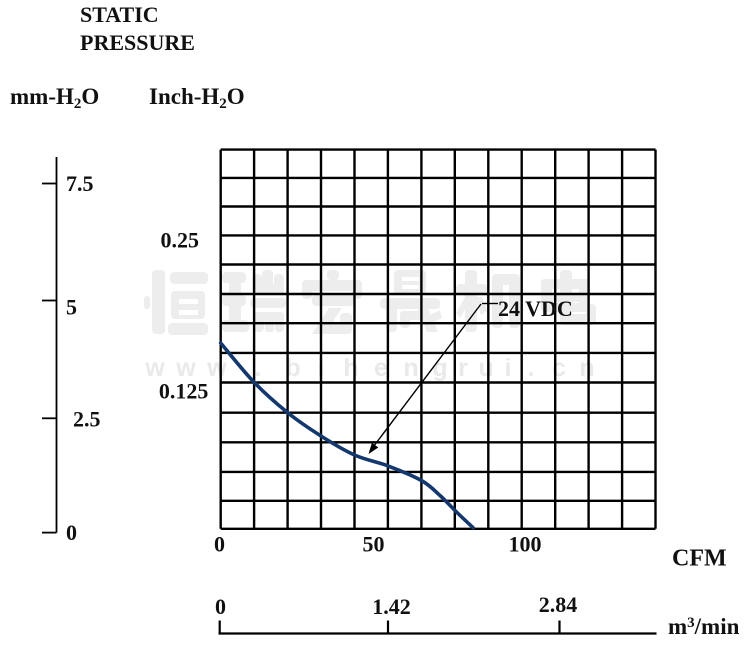 This screenshot has width=750, height=654. I want to click on svg-text: 50, so click(374, 544).